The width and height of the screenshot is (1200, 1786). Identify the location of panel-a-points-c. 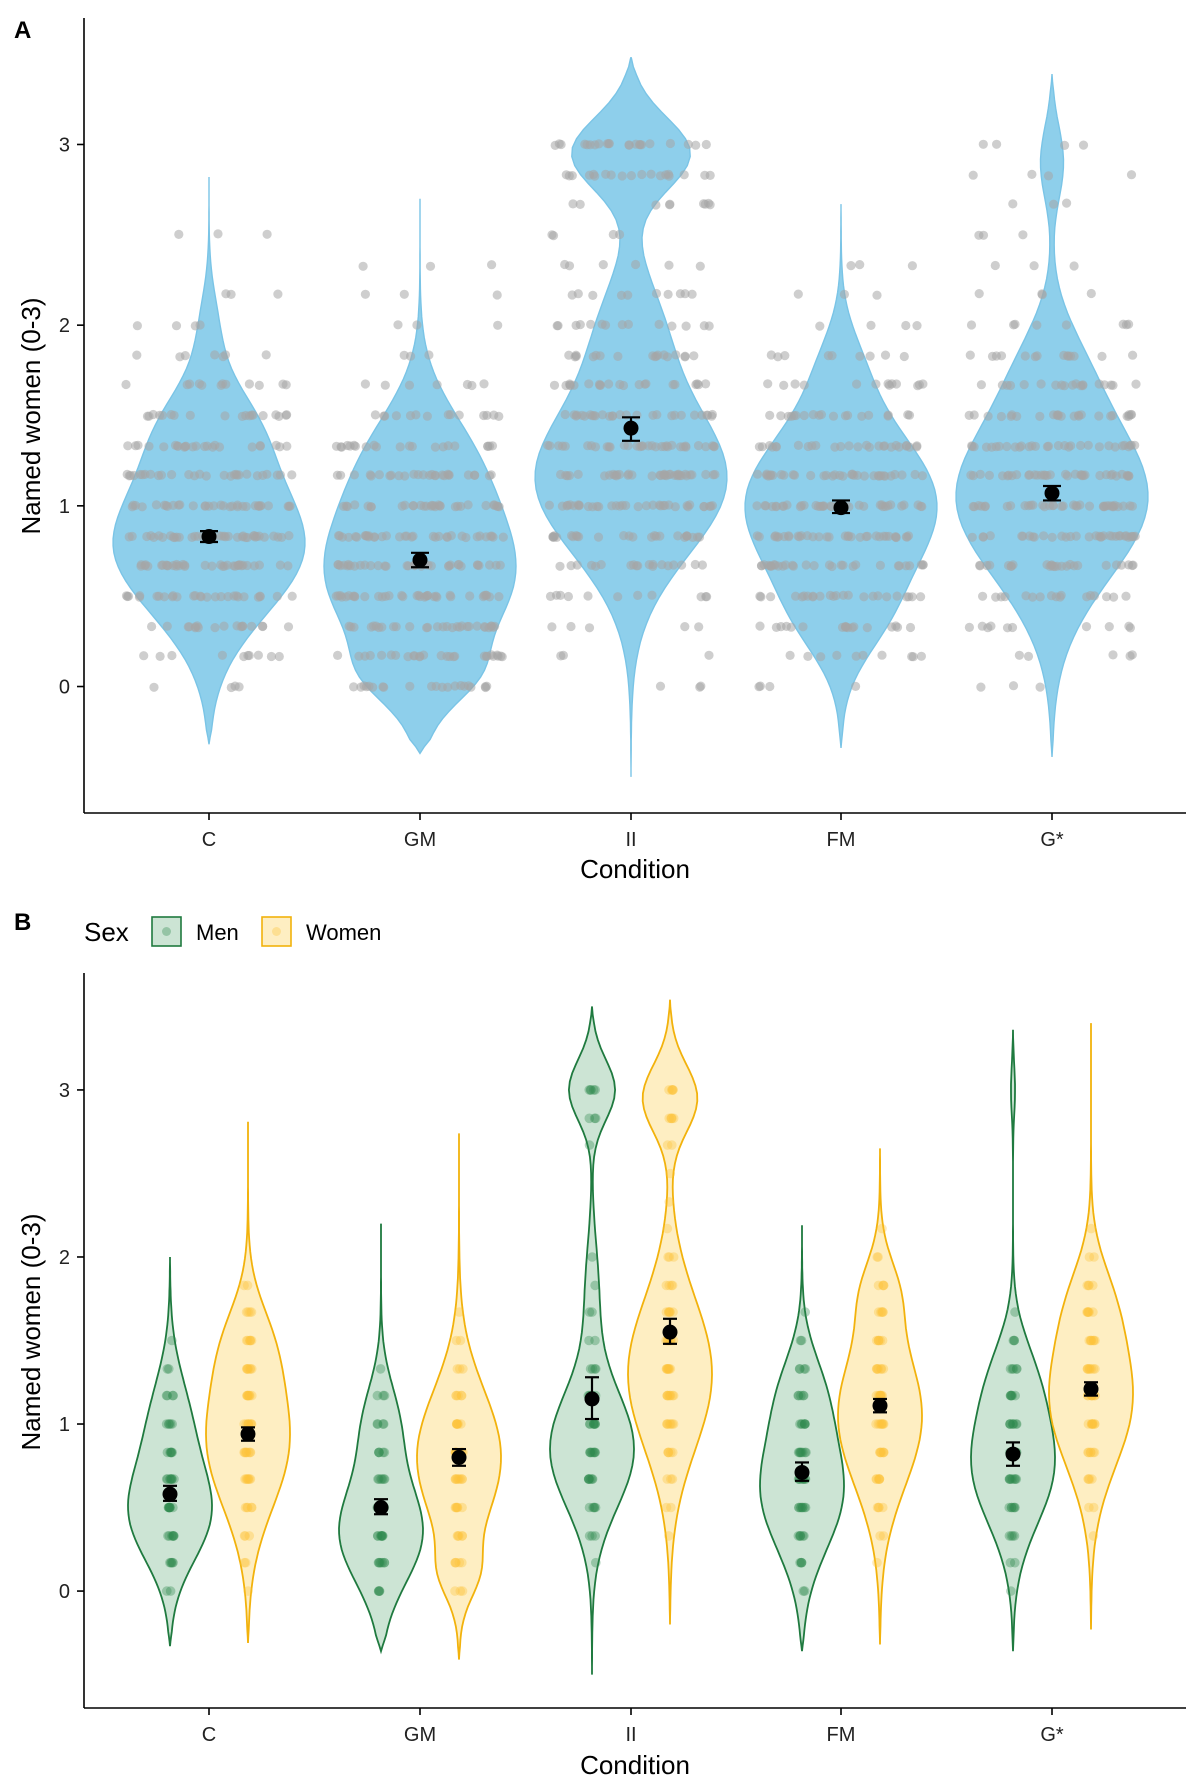
(209, 461).